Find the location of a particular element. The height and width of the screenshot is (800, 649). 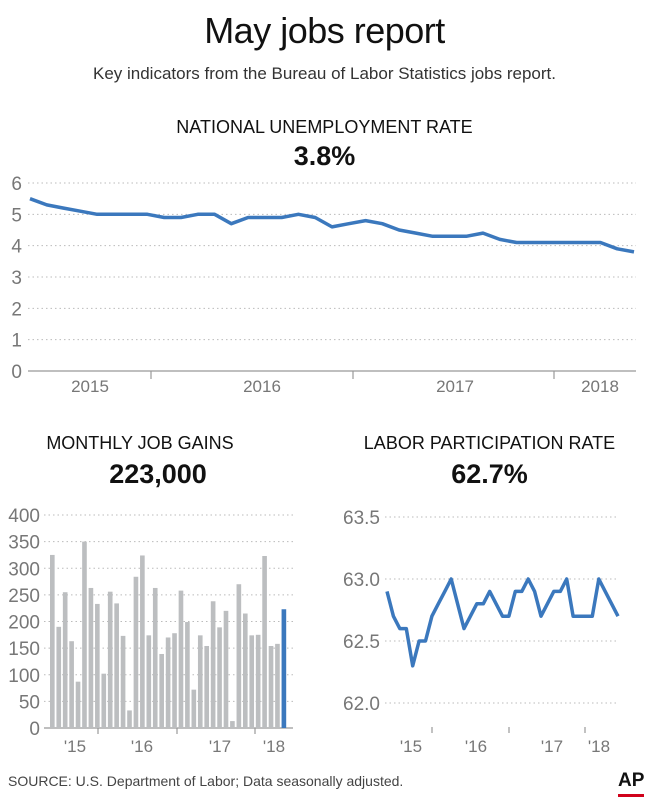

x-tick-label: 2017 is located at coordinates (455, 386).